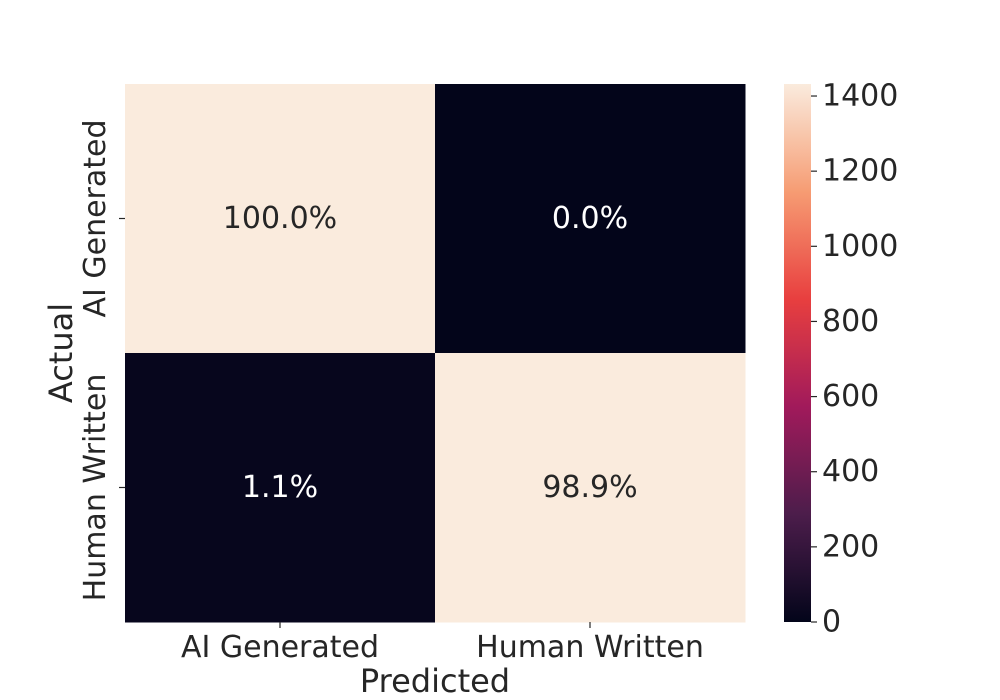 This screenshot has width=1000, height=700. What do you see at coordinates (860, 246) in the screenshot?
I see `colorbar-tick-label: 1000` at bounding box center [860, 246].